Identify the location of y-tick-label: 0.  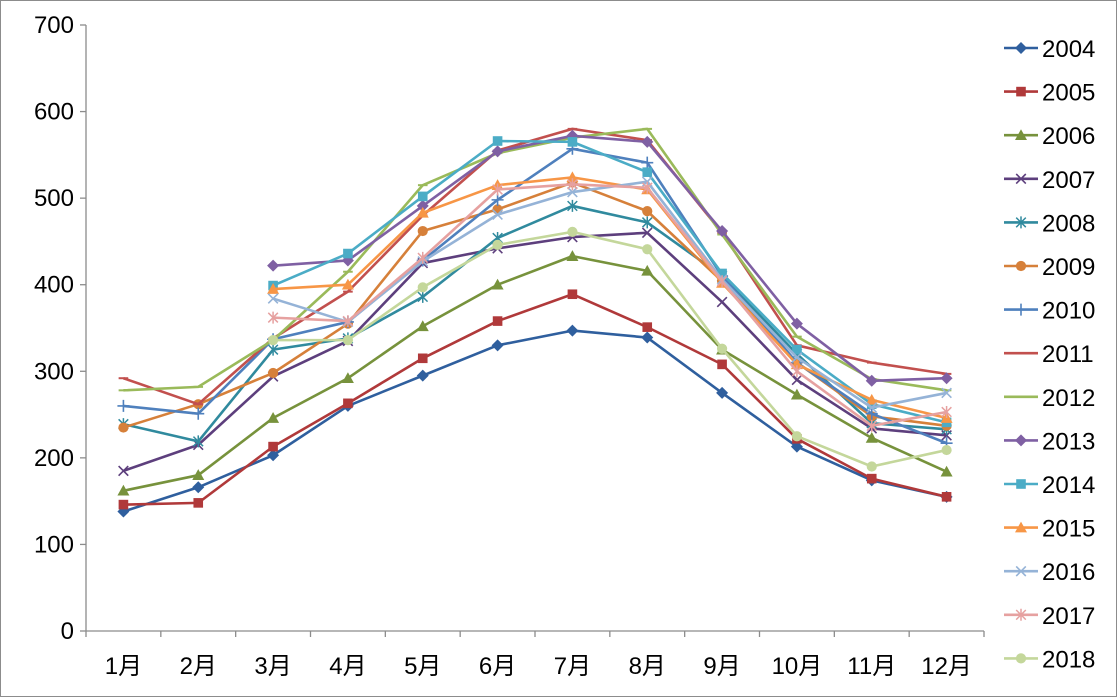
(67, 631).